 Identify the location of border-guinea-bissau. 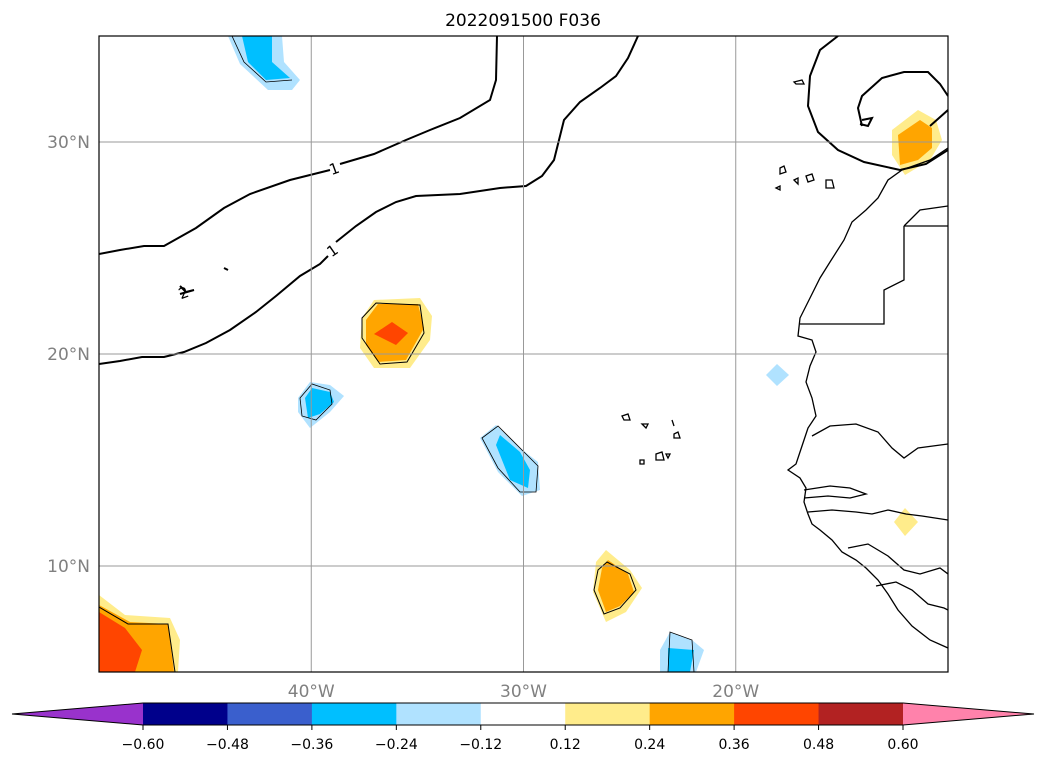
(877, 515).